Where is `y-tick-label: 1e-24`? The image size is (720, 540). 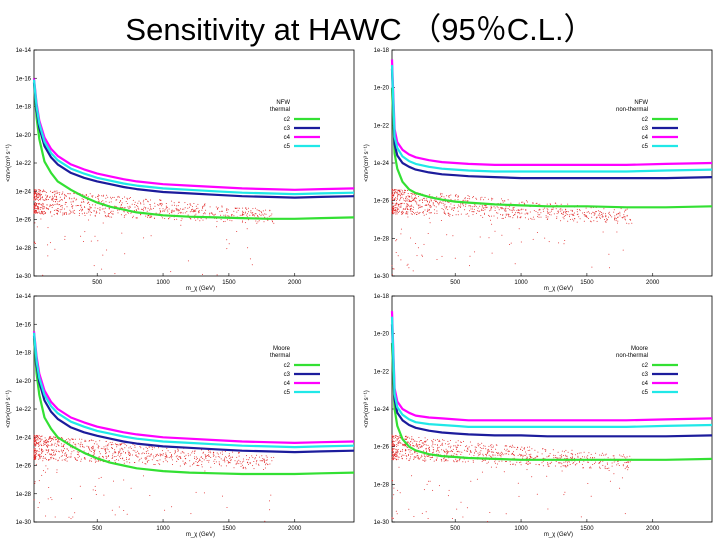 y-tick-label: 1e-24 is located at coordinates (382, 410).